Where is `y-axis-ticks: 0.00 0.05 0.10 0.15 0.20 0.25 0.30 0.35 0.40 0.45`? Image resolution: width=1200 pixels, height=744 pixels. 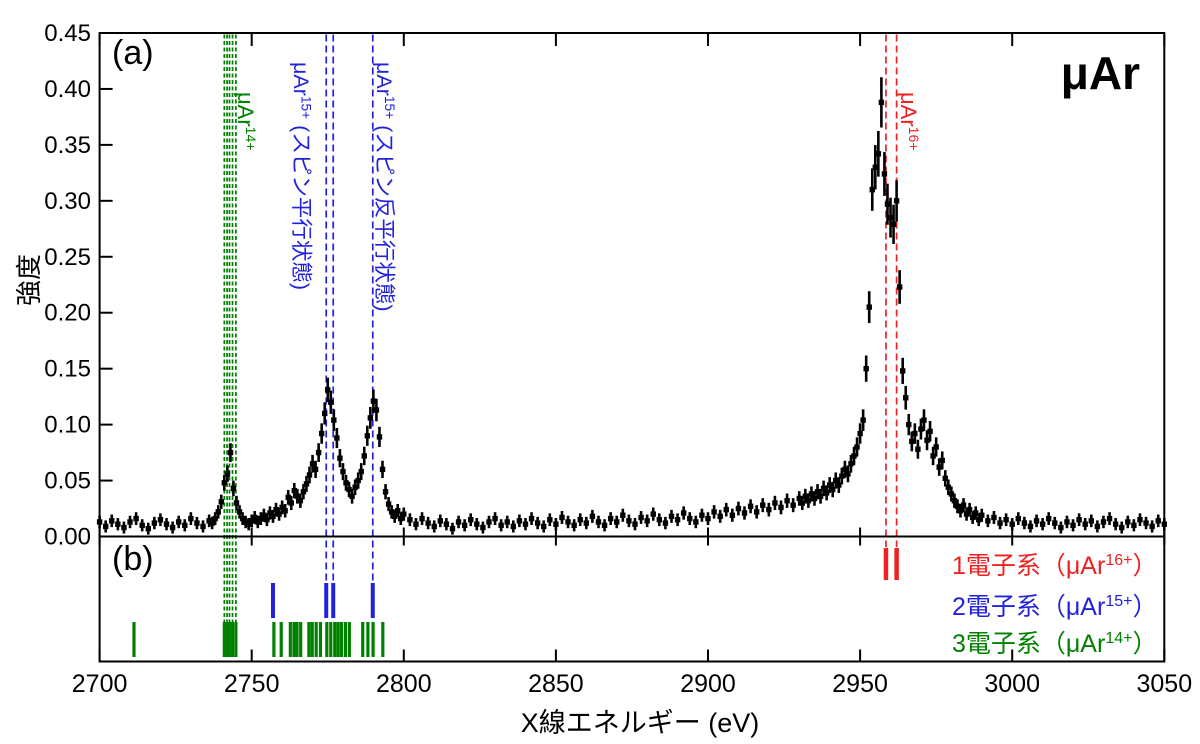
y-axis-ticks: 0.00 0.05 0.10 0.15 0.20 0.25 0.30 0.35 0.40 0.45 is located at coordinates (78, 285).